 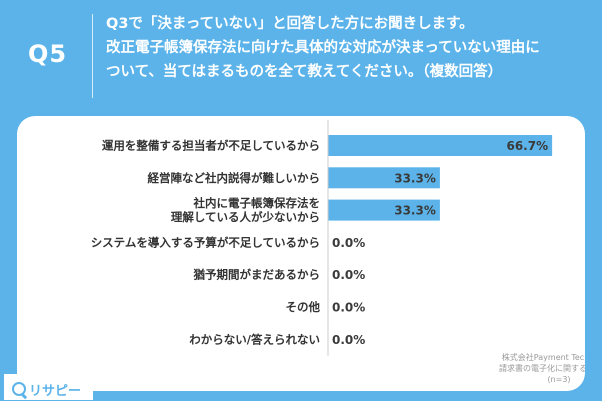 What do you see at coordinates (527, 146) in the screenshot?
I see `value-label: 66.7%` at bounding box center [527, 146].